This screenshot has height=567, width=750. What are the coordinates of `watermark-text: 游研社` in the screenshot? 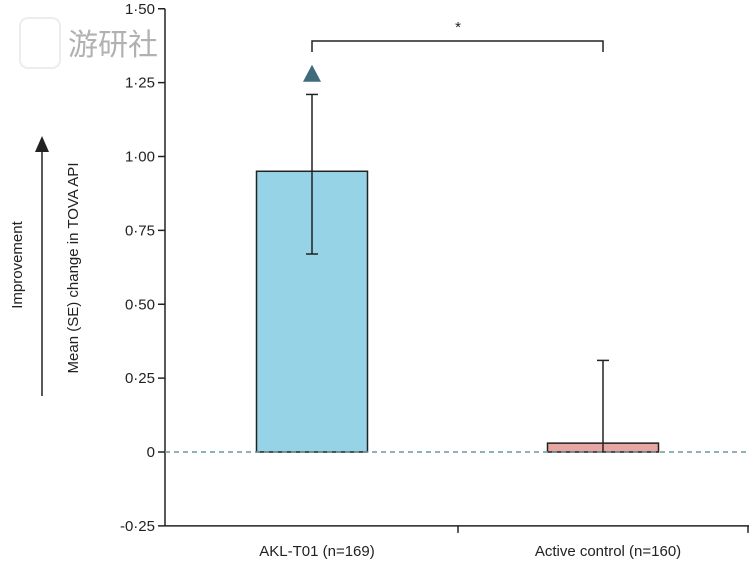 It's located at (113, 45).